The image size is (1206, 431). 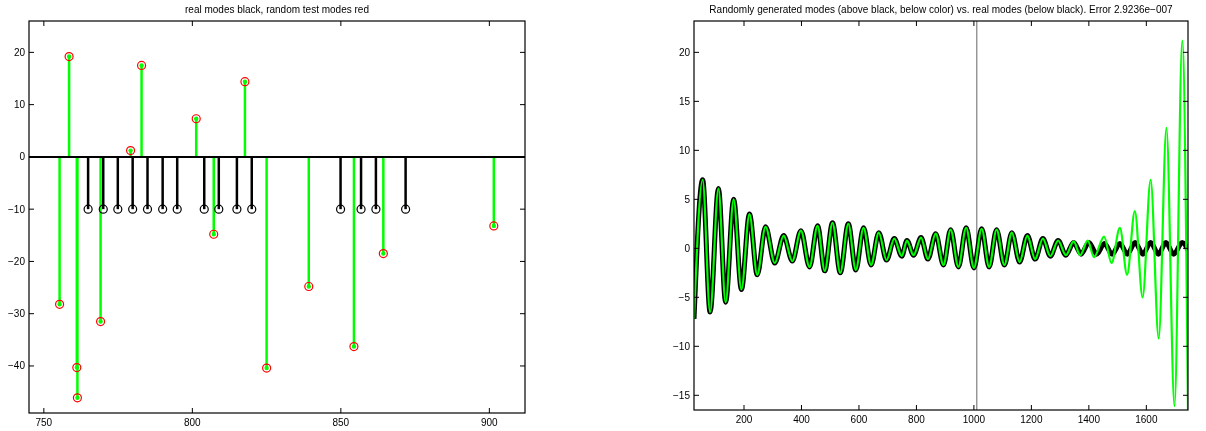 What do you see at coordinates (341, 422) in the screenshot?
I see `x-tick-label: 850` at bounding box center [341, 422].